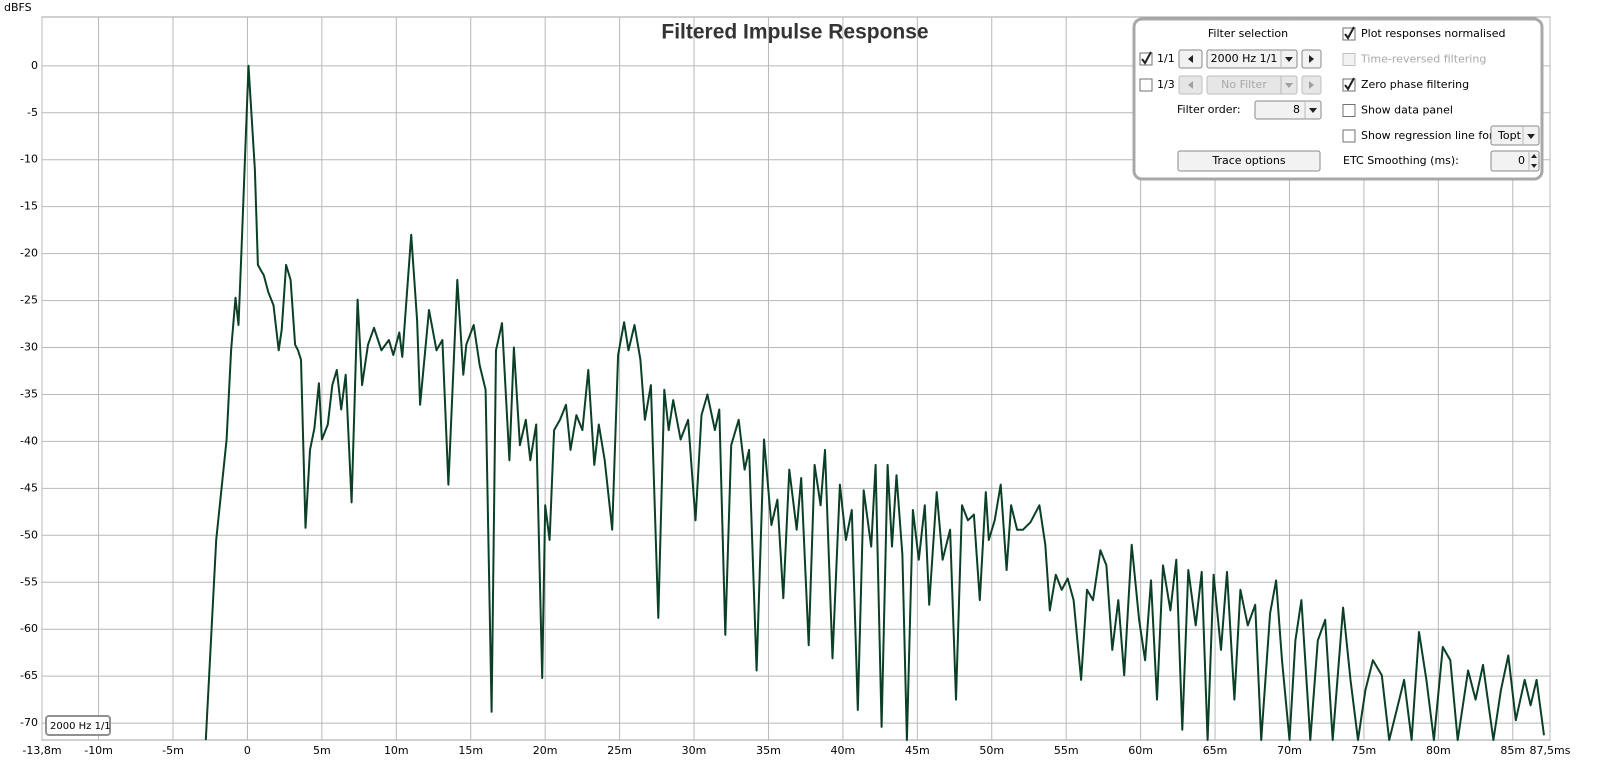 The height and width of the screenshot is (779, 1600). Describe the element at coordinates (619, 750) in the screenshot. I see `x-tick-label: 25m` at that location.